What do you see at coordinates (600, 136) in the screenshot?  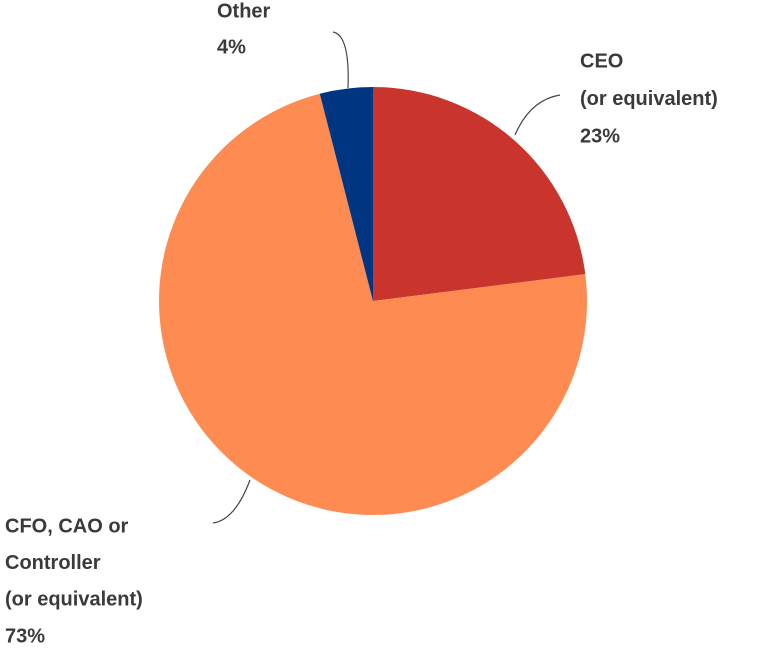 I see `slice-value-label: 23%` at bounding box center [600, 136].